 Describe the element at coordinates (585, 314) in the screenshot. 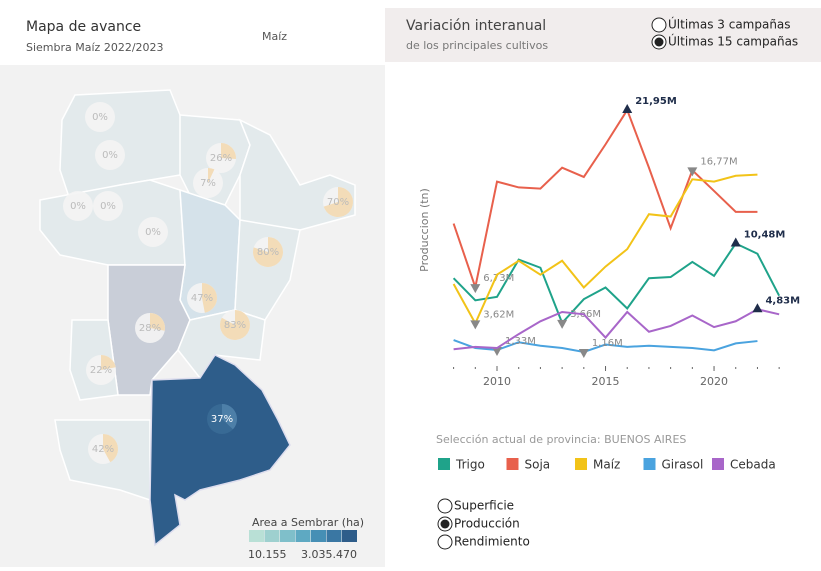

I see `value-label: 3,66M` at that location.